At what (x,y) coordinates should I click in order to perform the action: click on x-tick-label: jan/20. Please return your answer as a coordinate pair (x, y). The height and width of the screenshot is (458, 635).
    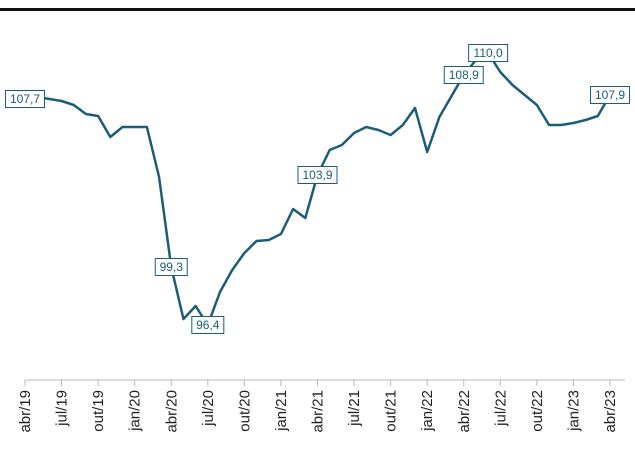
    Looking at the image, I should click on (135, 411).